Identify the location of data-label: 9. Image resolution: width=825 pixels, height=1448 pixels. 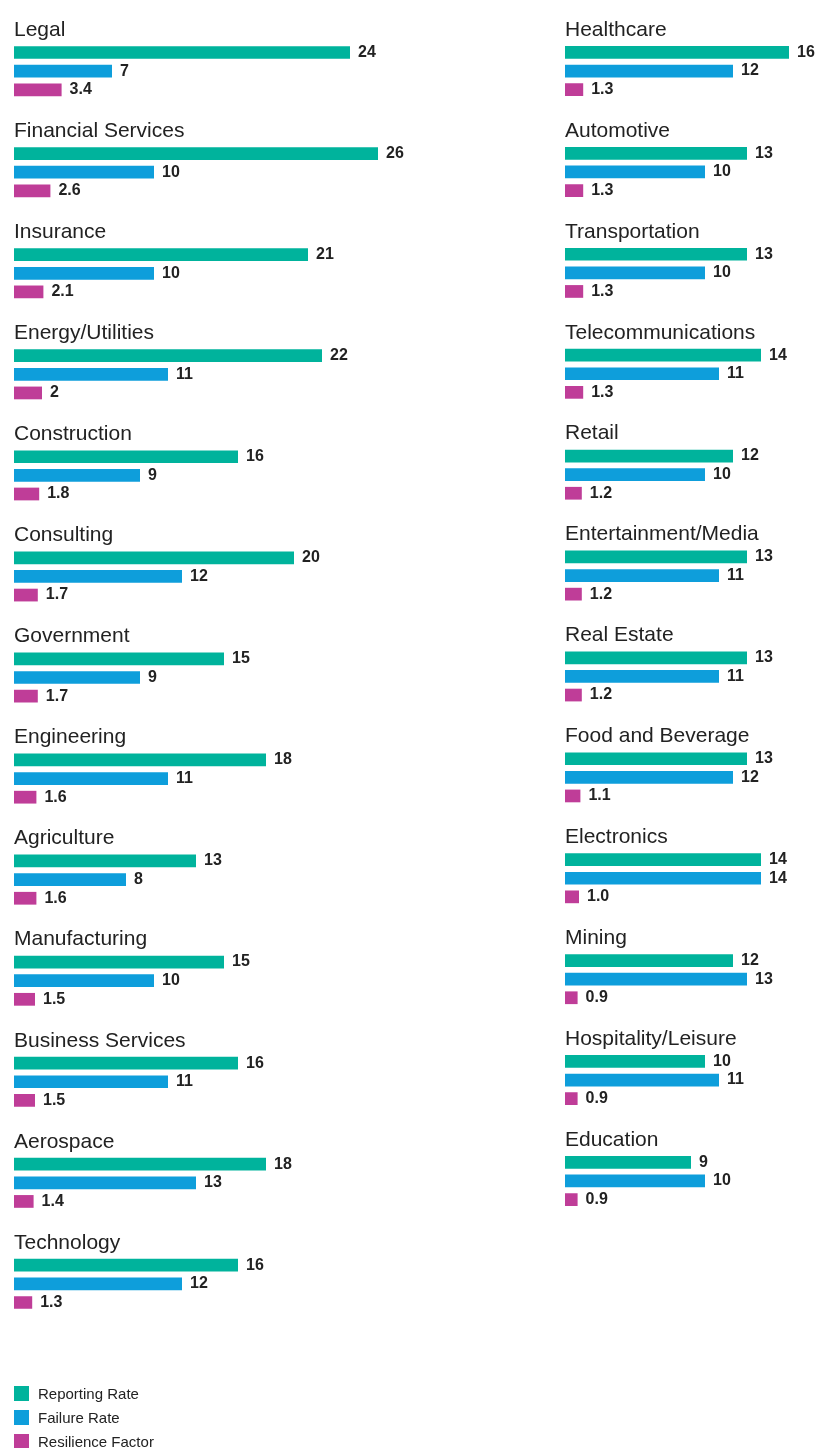
(152, 676).